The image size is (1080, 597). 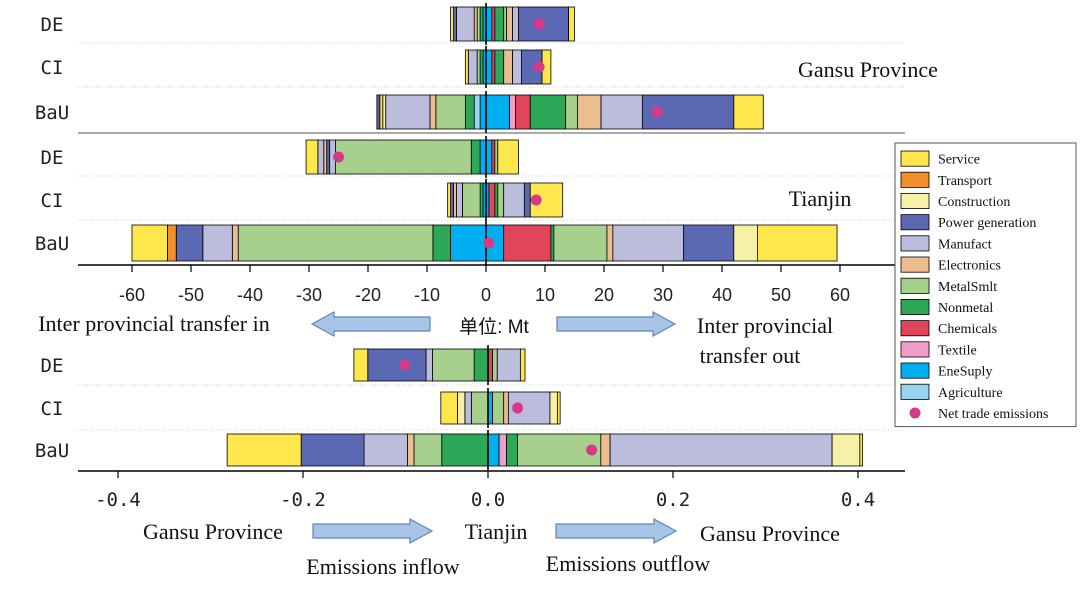 I want to click on label-emissions-outflow: Emissions outflow, so click(x=628, y=563).